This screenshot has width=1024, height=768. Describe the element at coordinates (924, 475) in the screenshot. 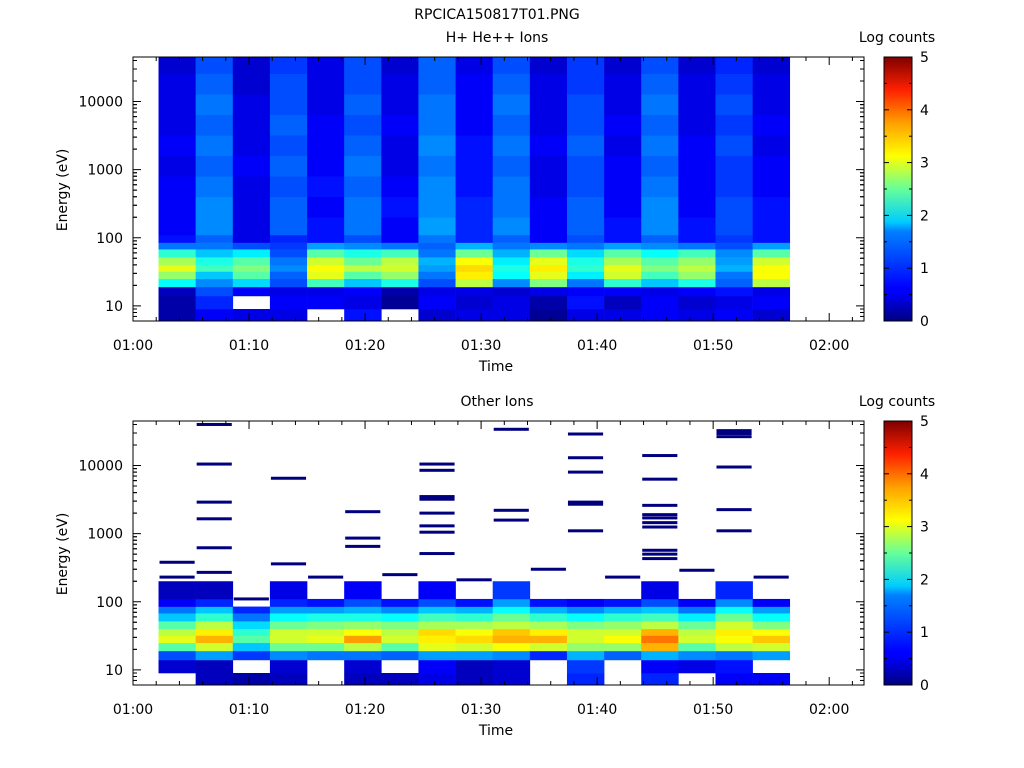

I see `colorbar-tick-label: 4` at that location.